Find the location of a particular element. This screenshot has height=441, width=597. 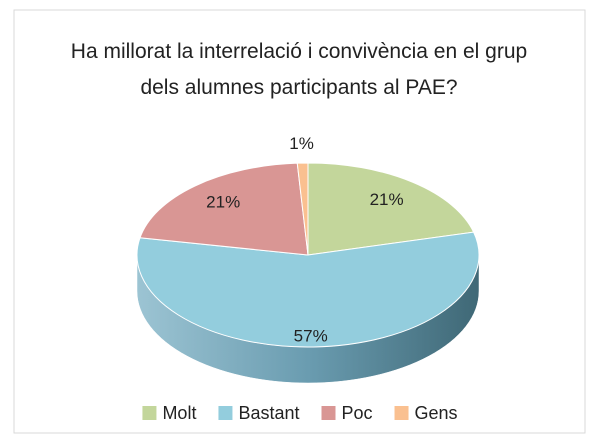

legend-item: Molt is located at coordinates (169, 413).